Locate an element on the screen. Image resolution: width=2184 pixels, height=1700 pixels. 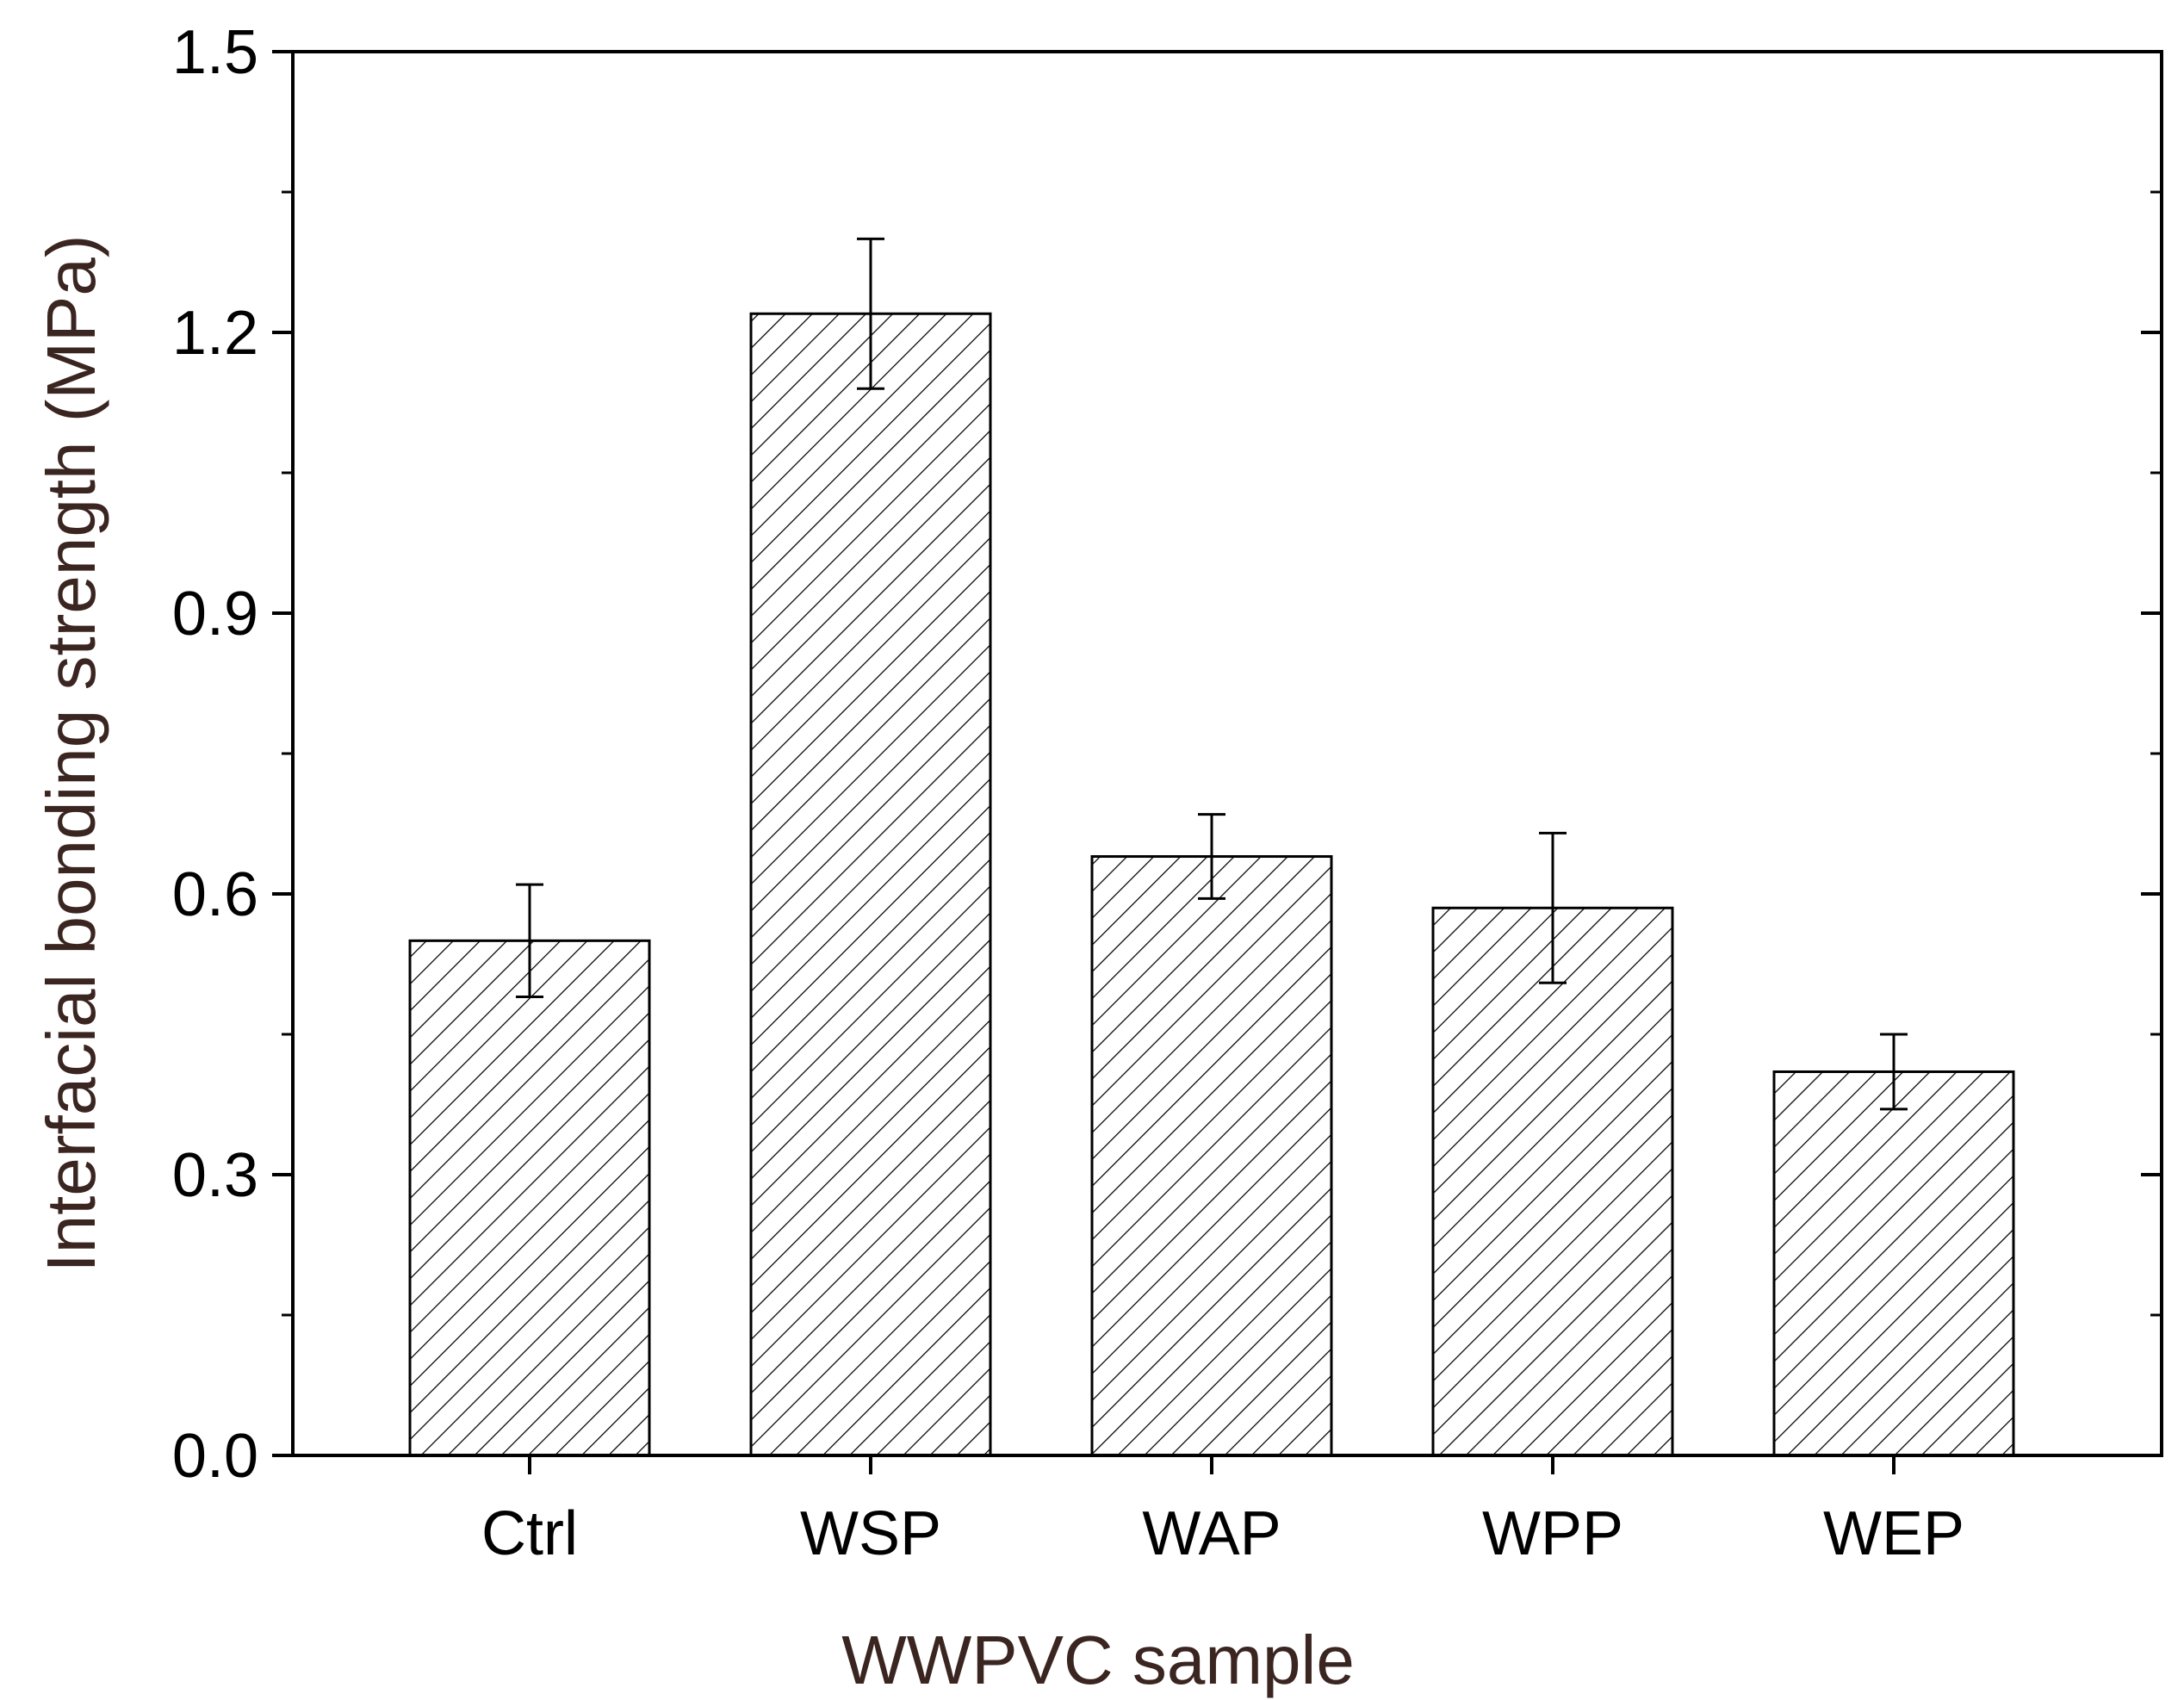
x-axis-title: WWPVC sample is located at coordinates (1098, 1660).